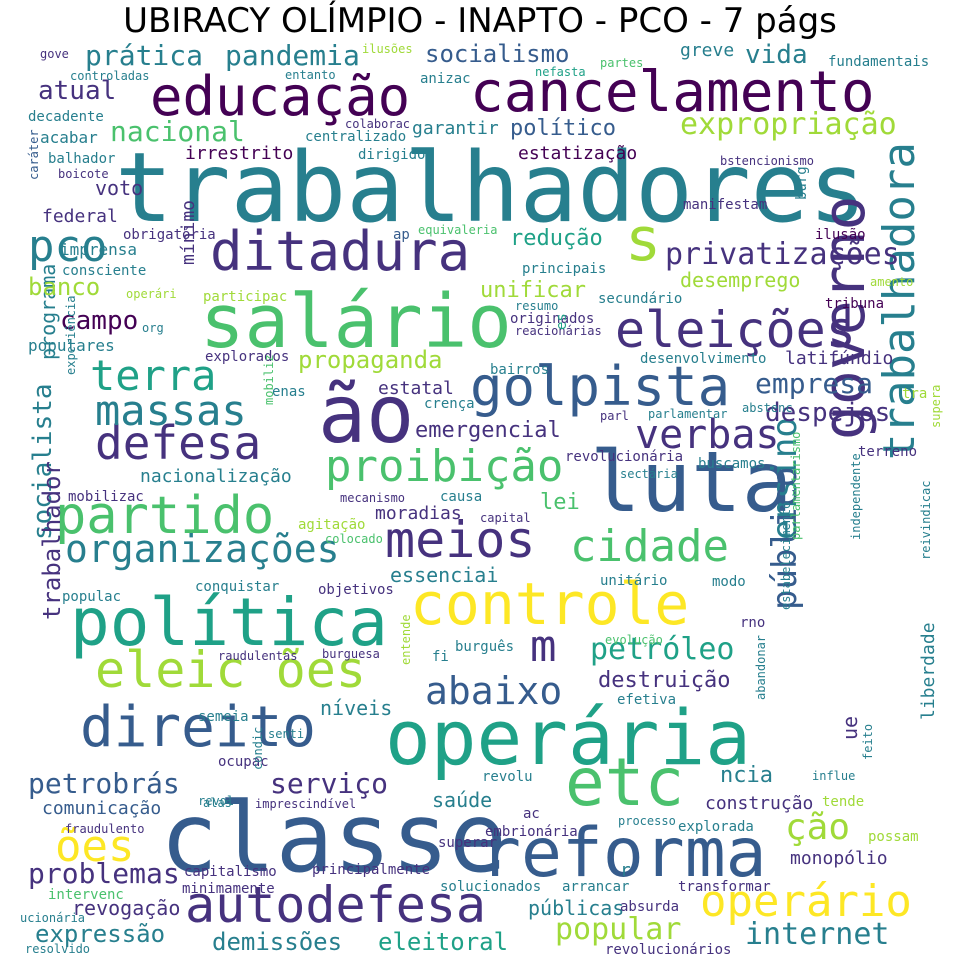 The height and width of the screenshot is (960, 960). Describe the element at coordinates (556, 238) in the screenshot. I see `cloud-word: redução` at that location.